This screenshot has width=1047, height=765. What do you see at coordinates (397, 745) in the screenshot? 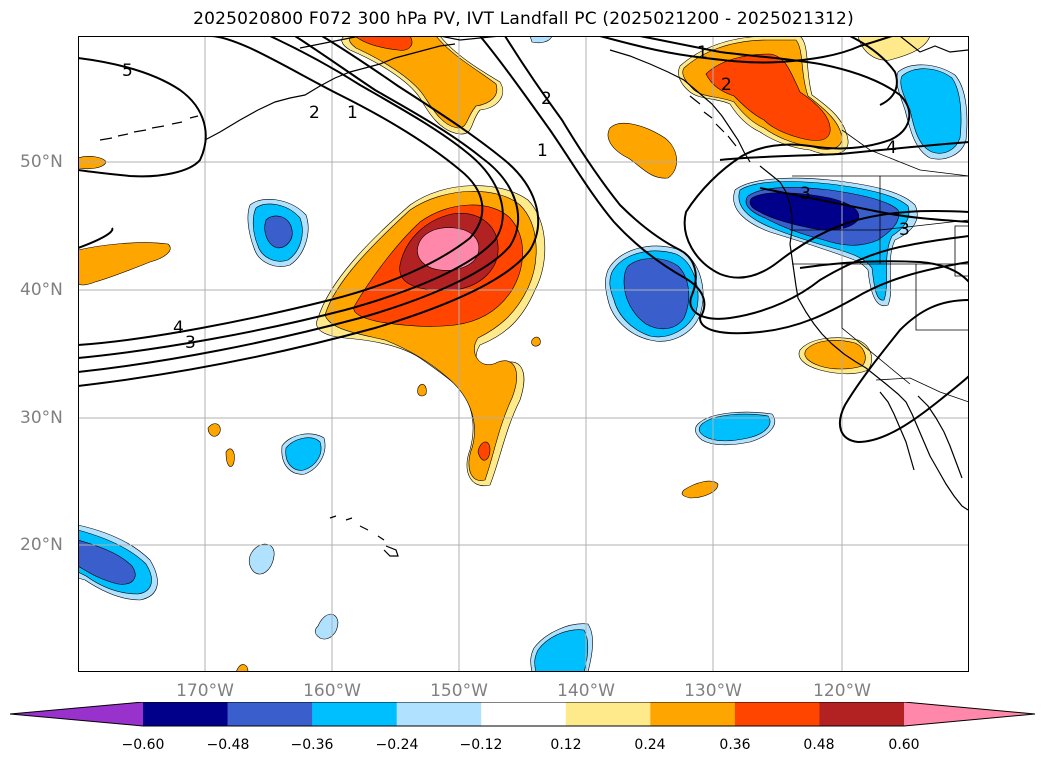
I see `colorbar-tick: −0.24` at bounding box center [397, 745].